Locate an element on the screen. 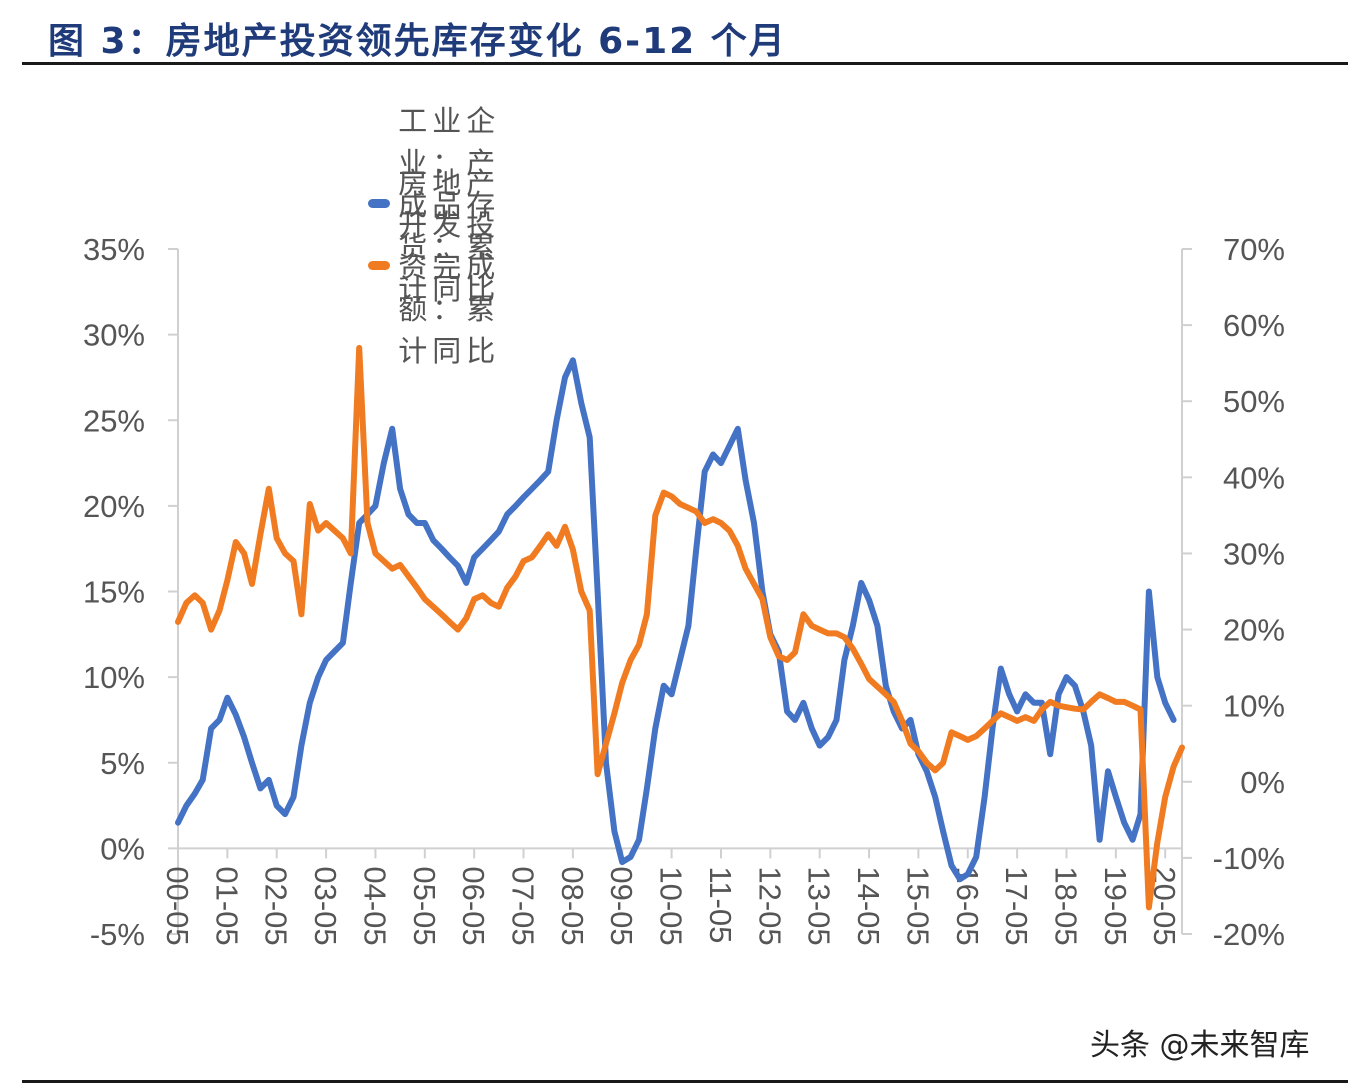 This screenshot has height=1088, width=1370. x-axis-tick-label: 19-05 is located at coordinates (1115, 905).